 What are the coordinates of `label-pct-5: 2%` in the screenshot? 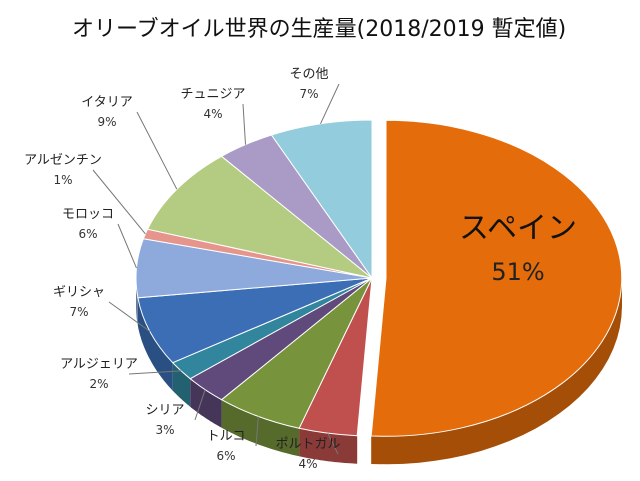 It's located at (98, 384).